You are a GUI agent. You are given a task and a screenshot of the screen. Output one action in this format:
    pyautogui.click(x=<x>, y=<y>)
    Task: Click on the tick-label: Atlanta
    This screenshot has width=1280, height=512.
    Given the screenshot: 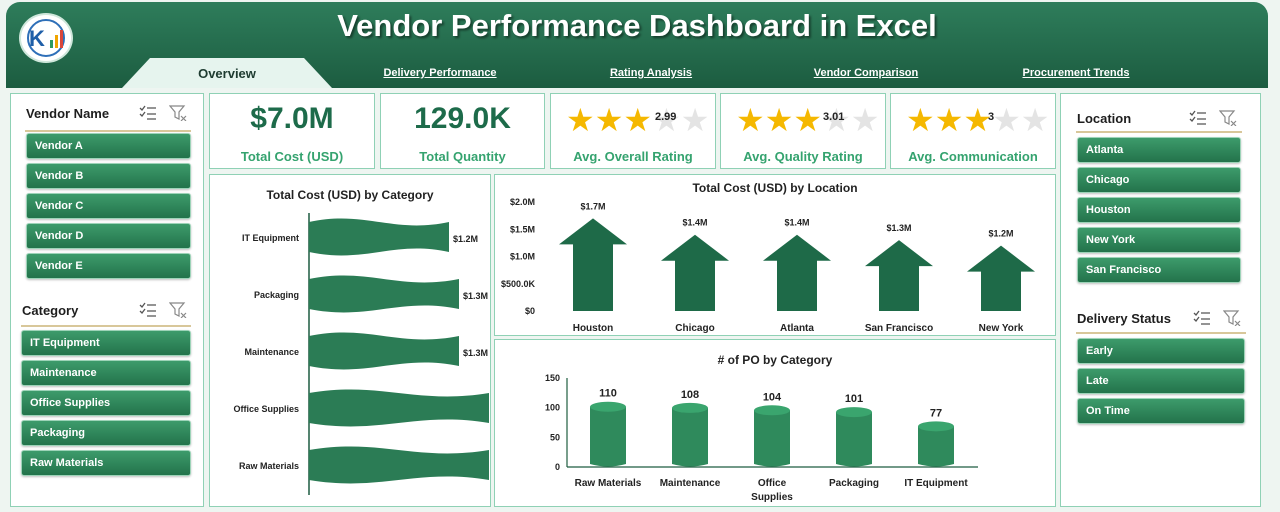 What is the action you would take?
    pyautogui.click(x=797, y=328)
    